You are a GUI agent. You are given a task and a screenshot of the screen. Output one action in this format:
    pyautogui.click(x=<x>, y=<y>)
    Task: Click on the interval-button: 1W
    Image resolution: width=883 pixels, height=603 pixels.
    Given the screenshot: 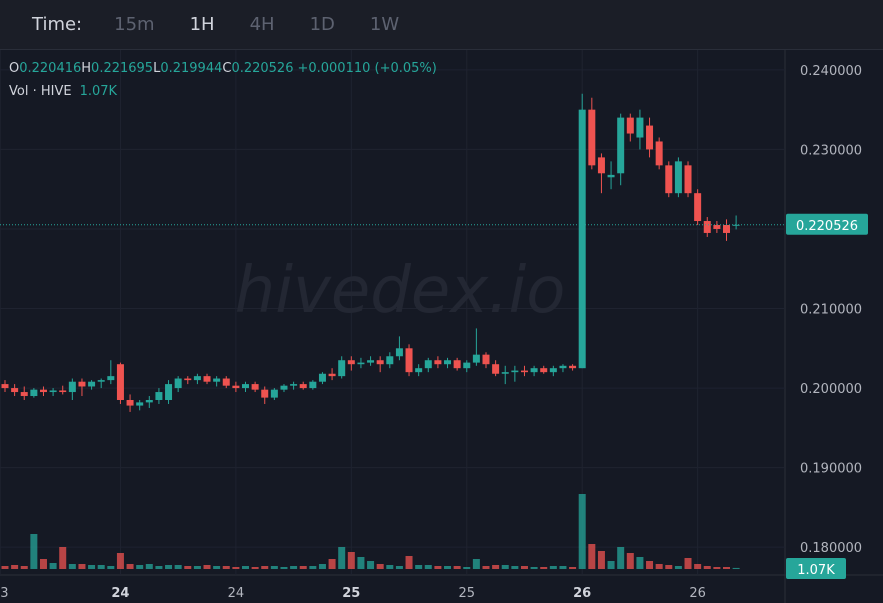 What is the action you would take?
    pyautogui.click(x=384, y=24)
    